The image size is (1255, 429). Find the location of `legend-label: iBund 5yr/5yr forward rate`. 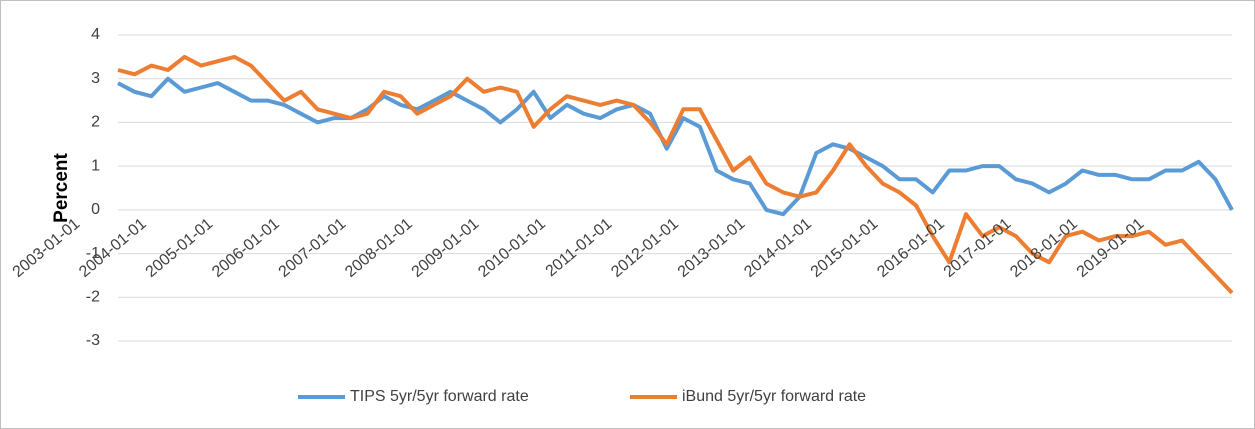

legend-label: iBund 5yr/5yr forward rate is located at coordinates (774, 396).